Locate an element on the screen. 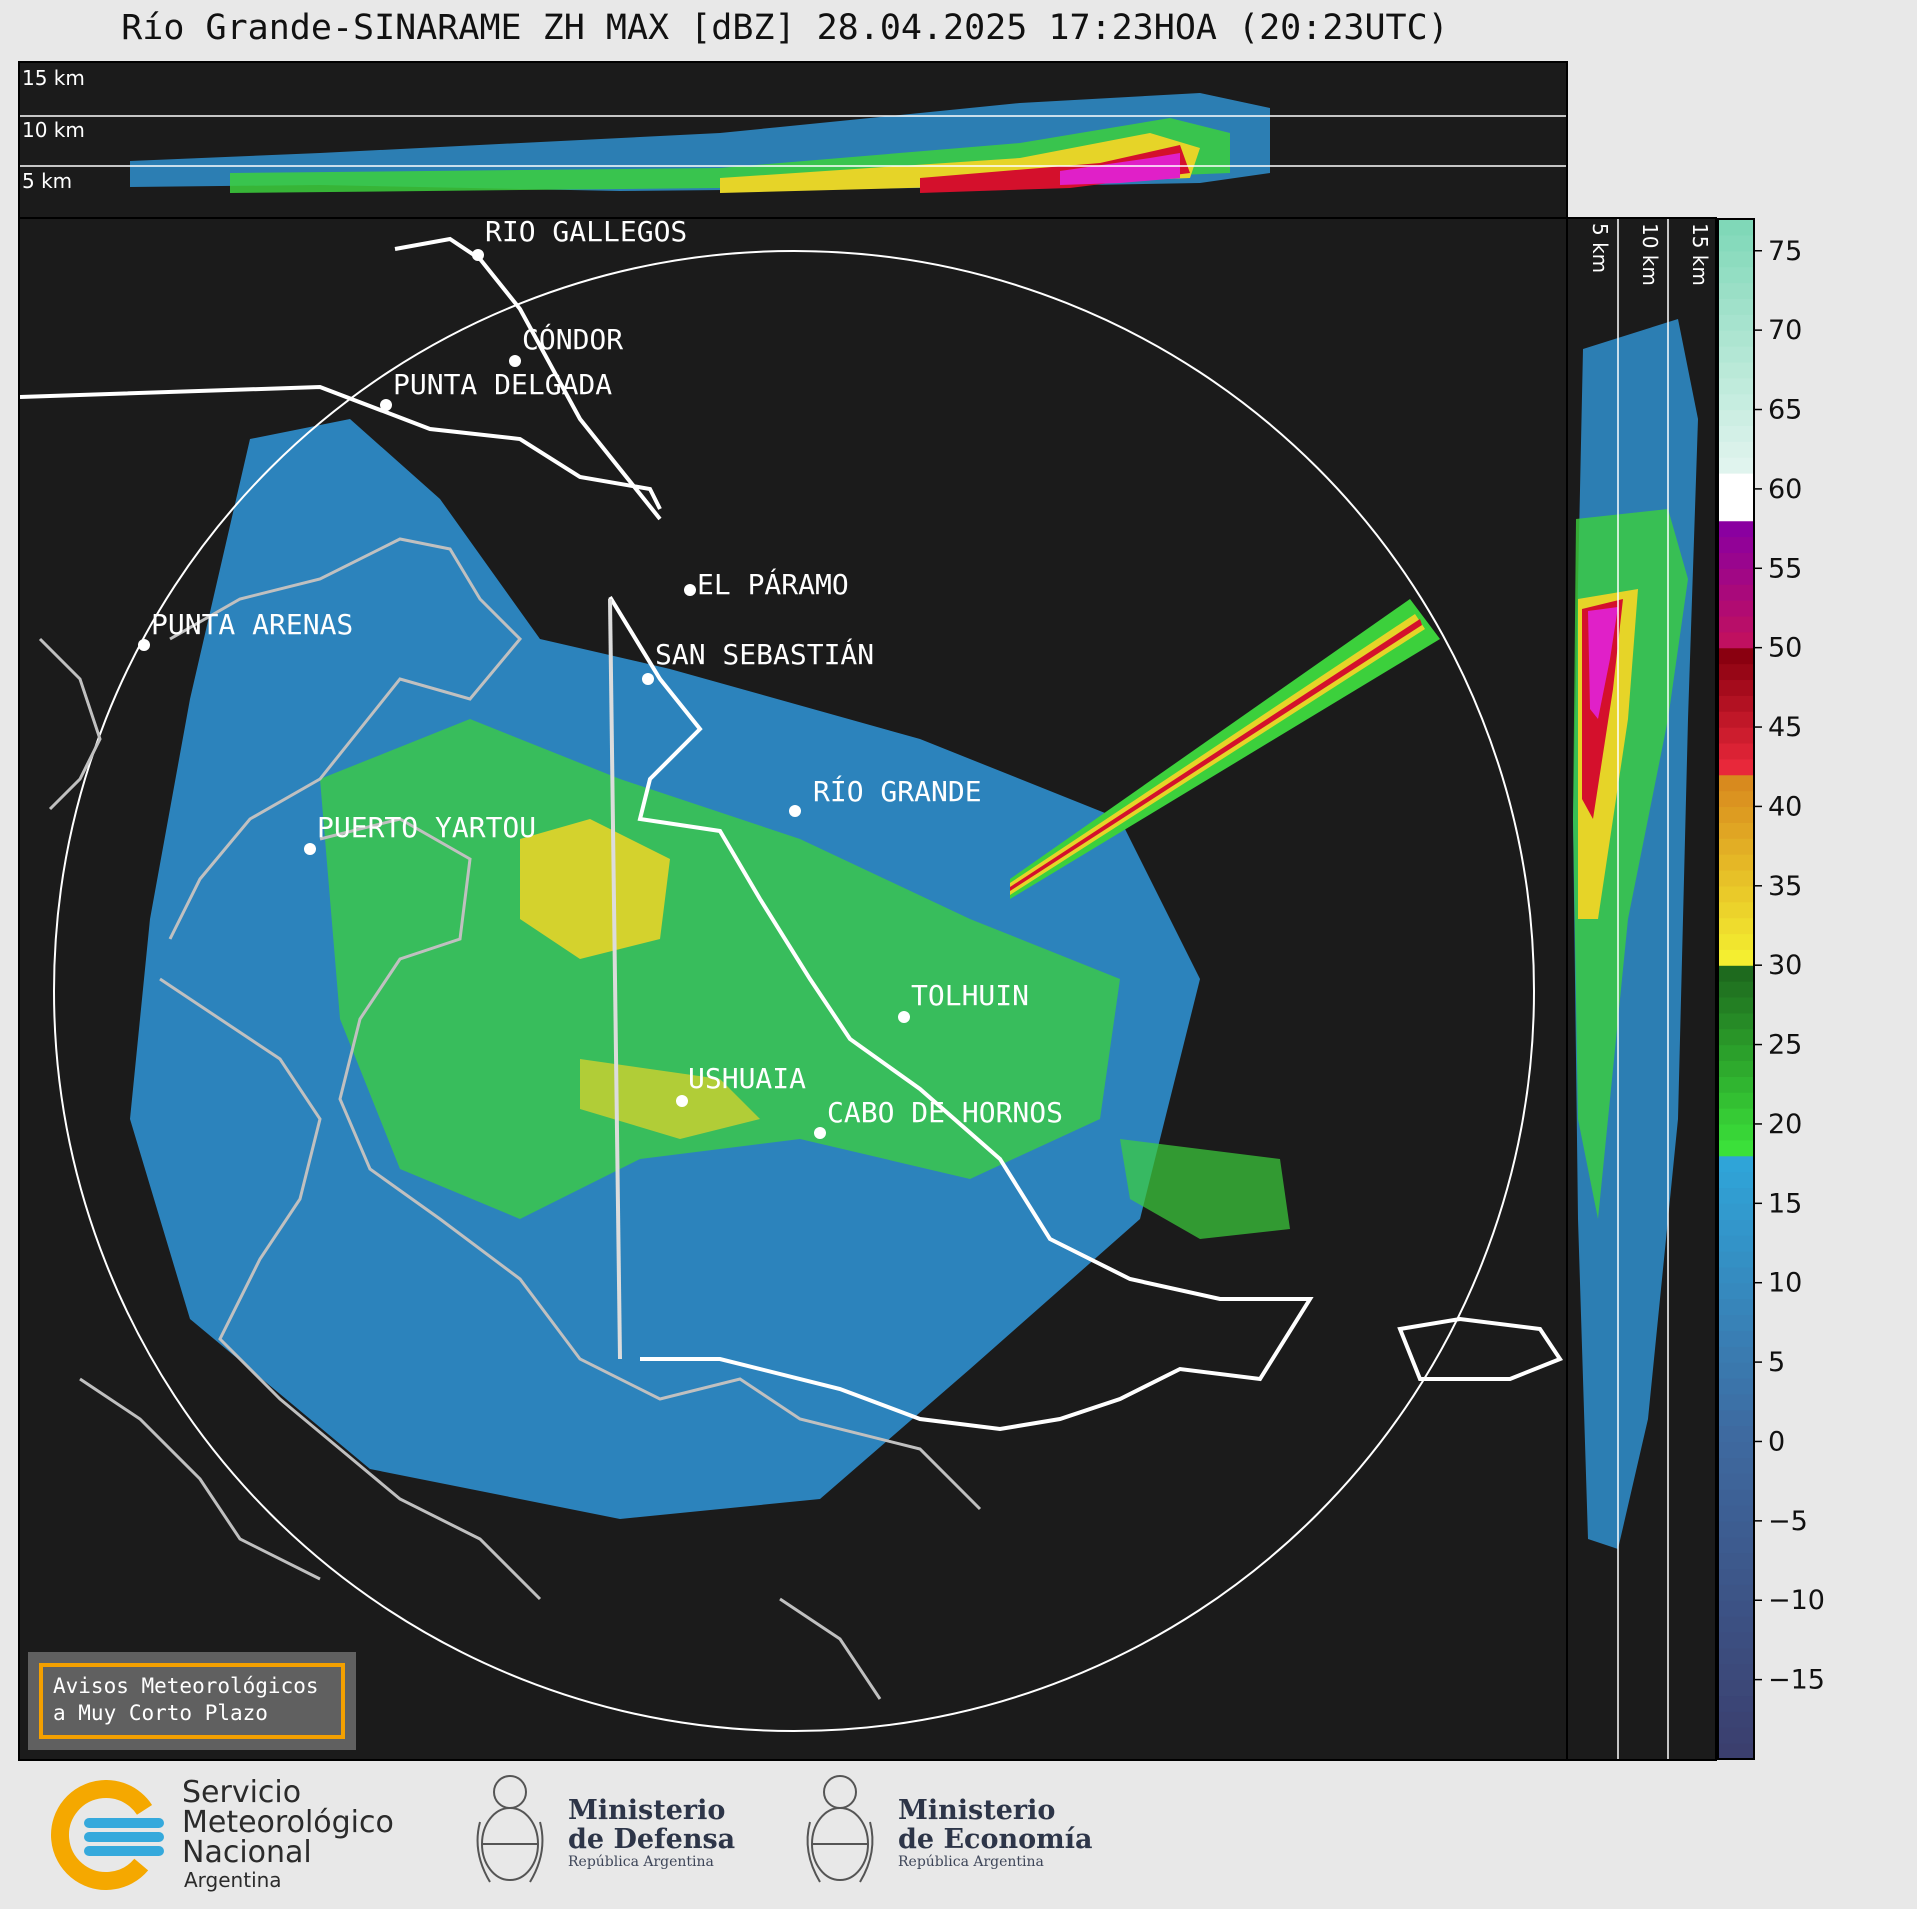  economia-coat-of-arms is located at coordinates (840, 1829).